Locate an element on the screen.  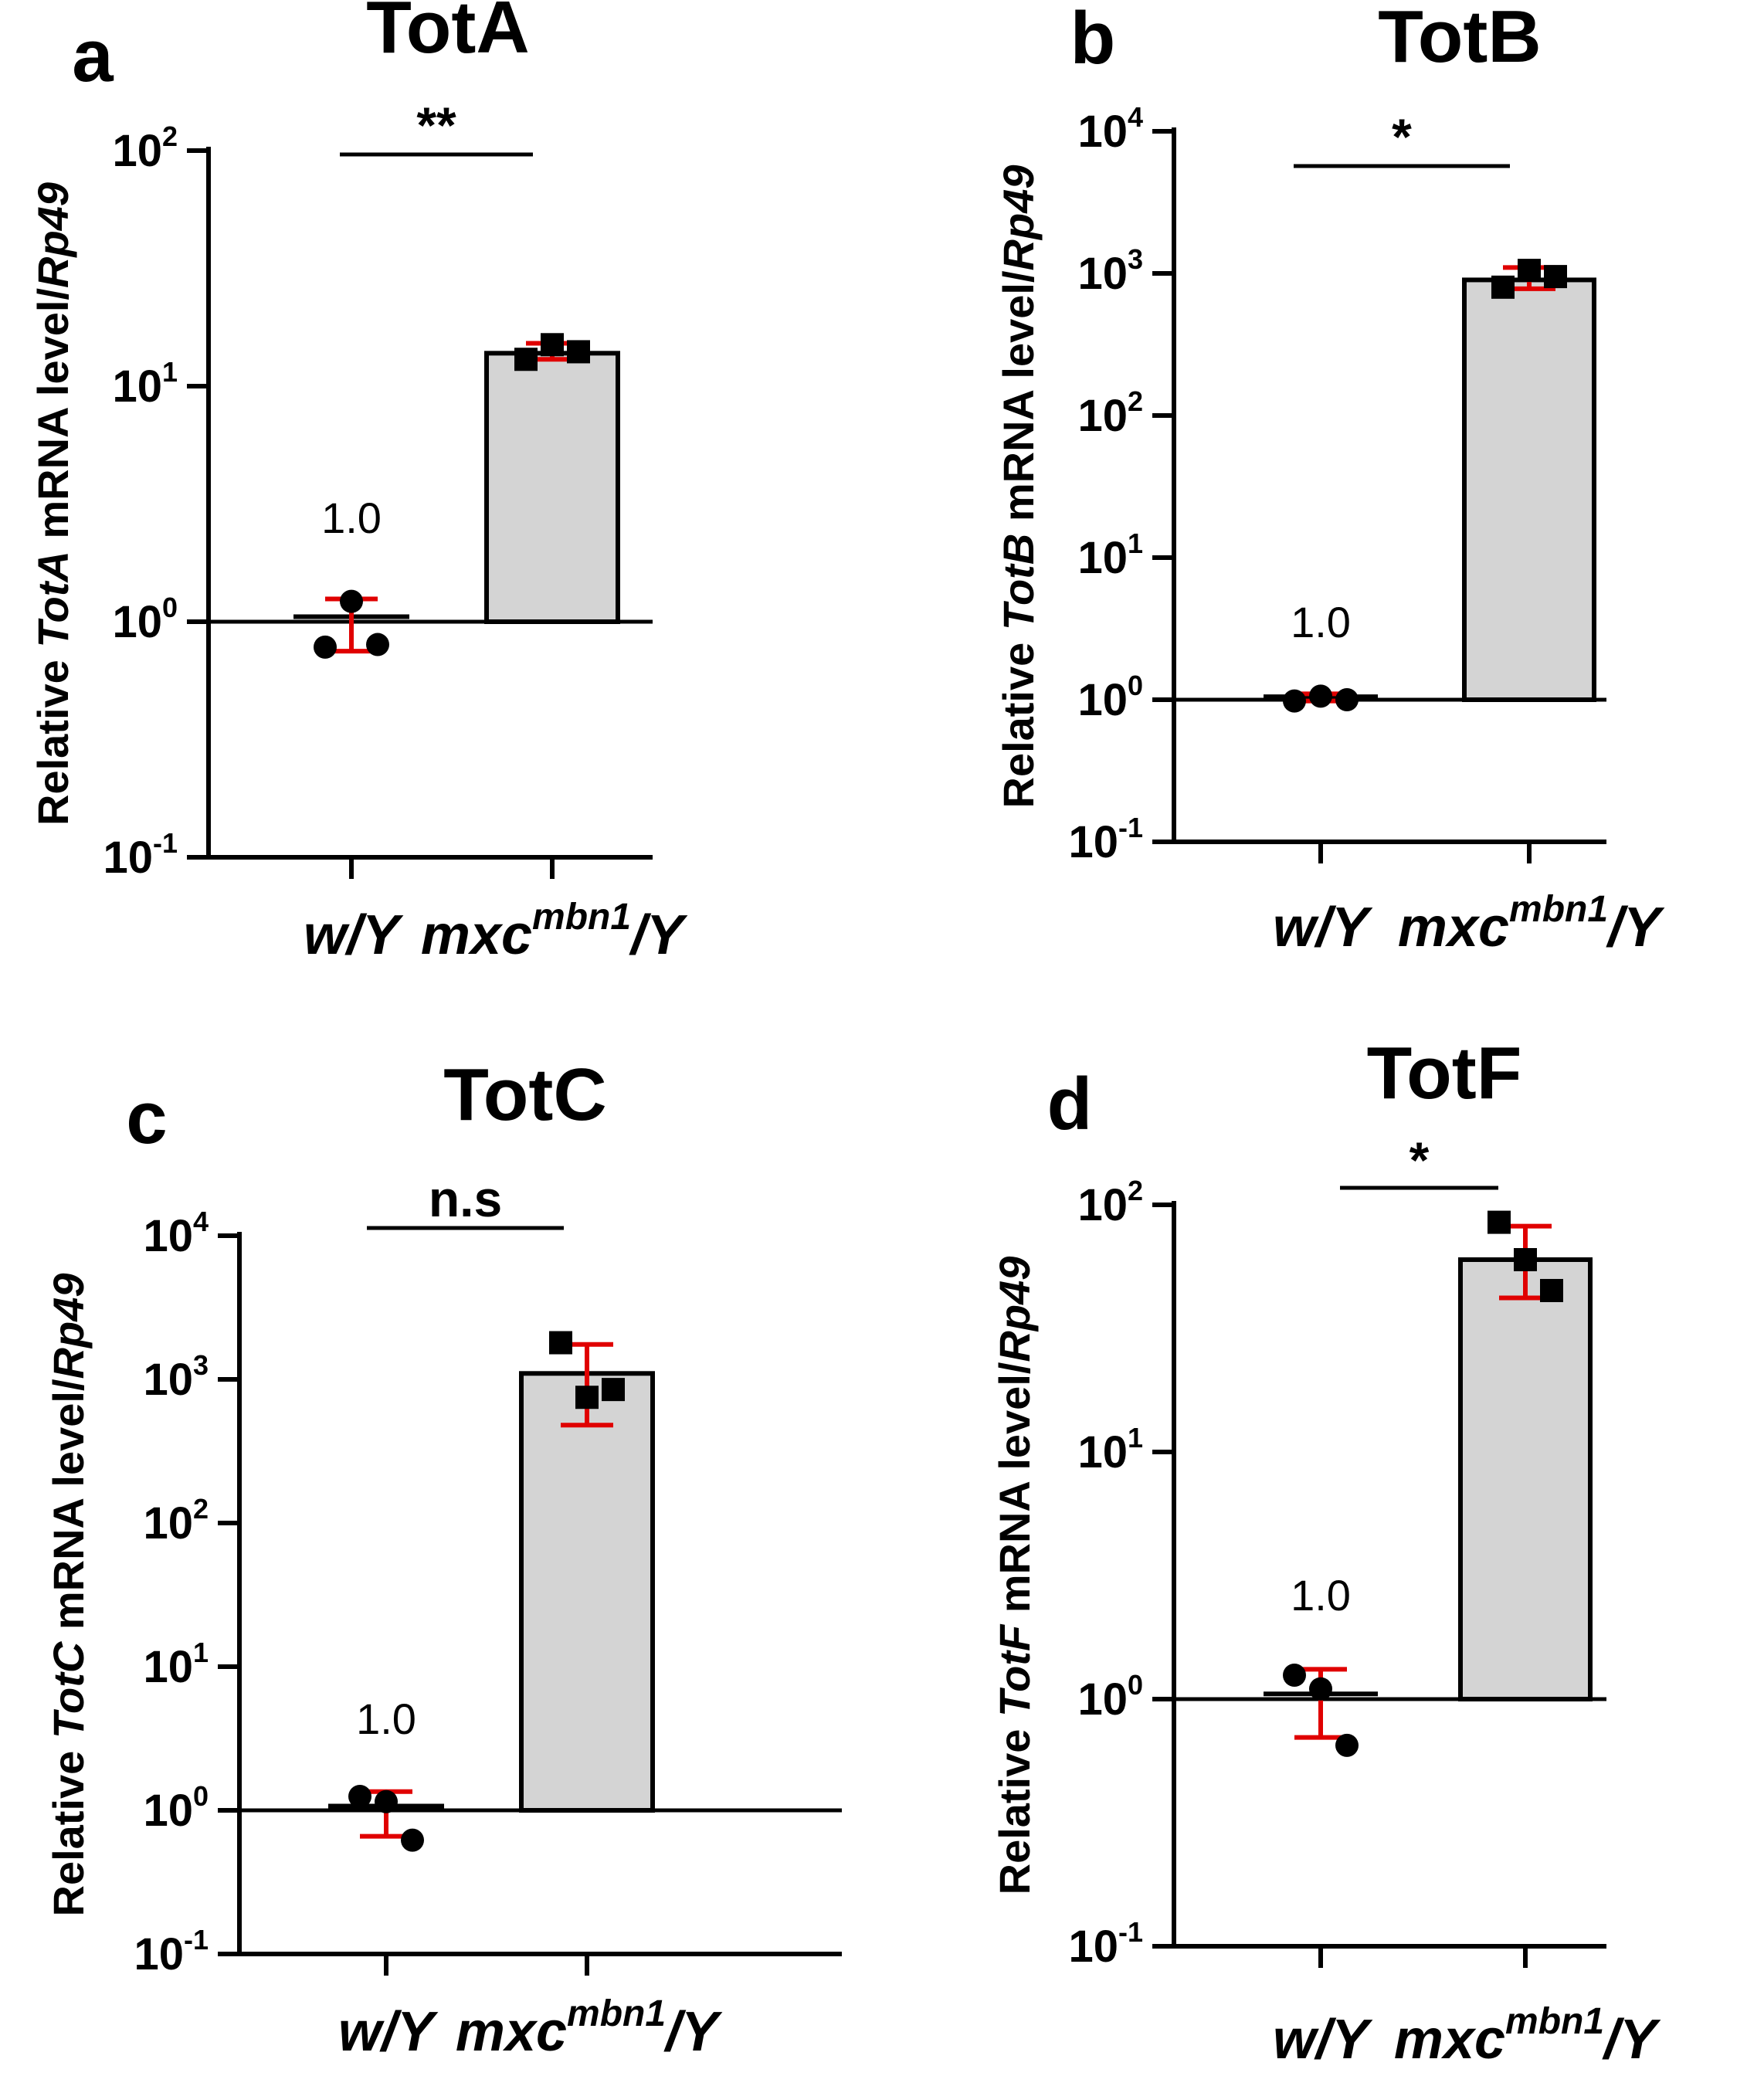
panel-letter: d is located at coordinates (1070, 1104).